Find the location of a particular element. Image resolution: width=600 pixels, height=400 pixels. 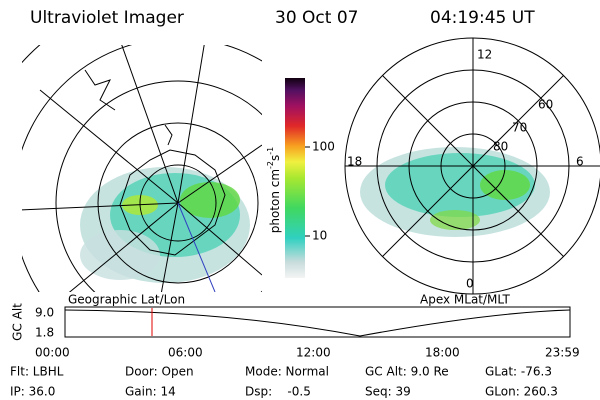

exponent: -2 is located at coordinates (270, 165).